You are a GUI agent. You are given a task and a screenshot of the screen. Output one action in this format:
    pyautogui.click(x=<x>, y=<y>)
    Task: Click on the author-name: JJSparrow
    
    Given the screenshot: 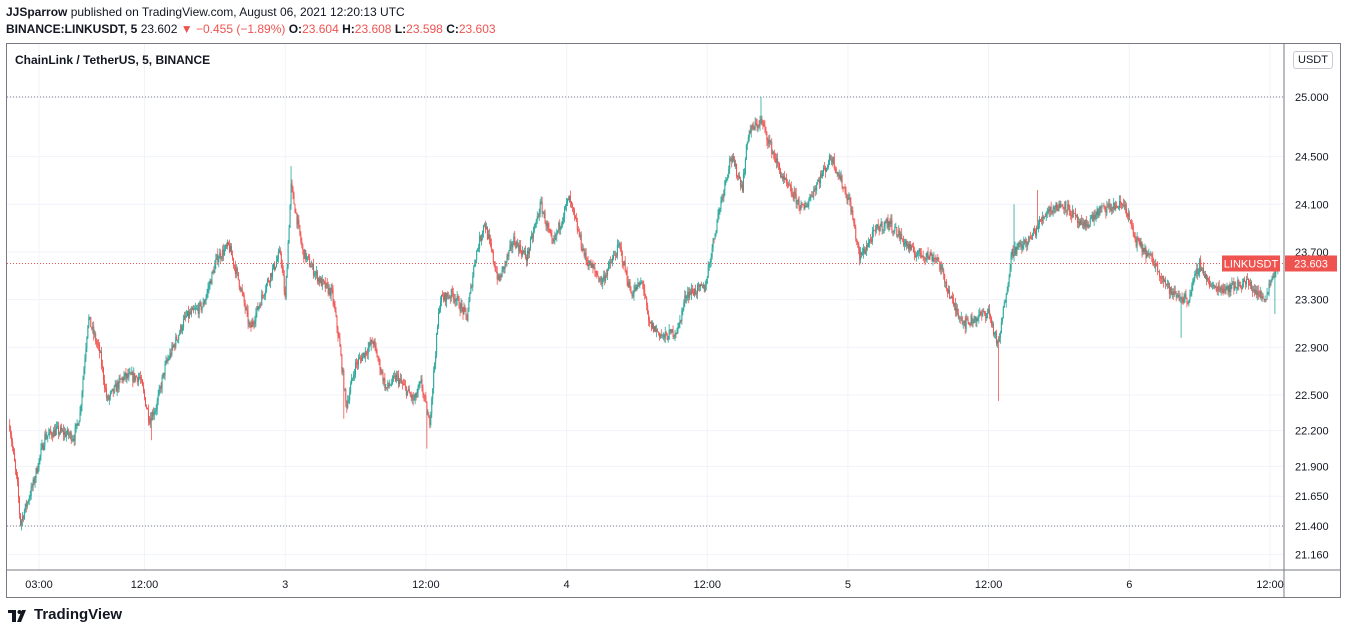 What is the action you would take?
    pyautogui.click(x=37, y=12)
    